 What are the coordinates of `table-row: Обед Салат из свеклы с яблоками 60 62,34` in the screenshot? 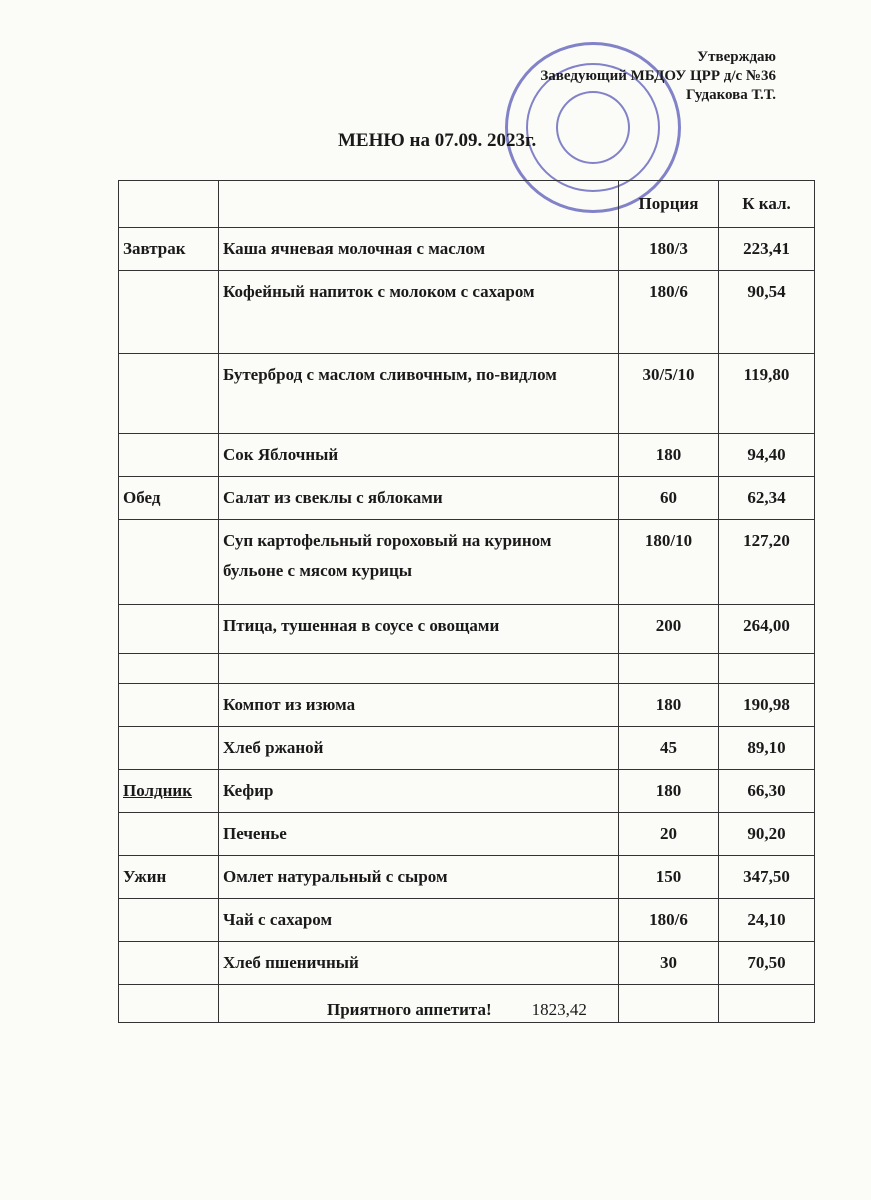 It's located at (466, 498).